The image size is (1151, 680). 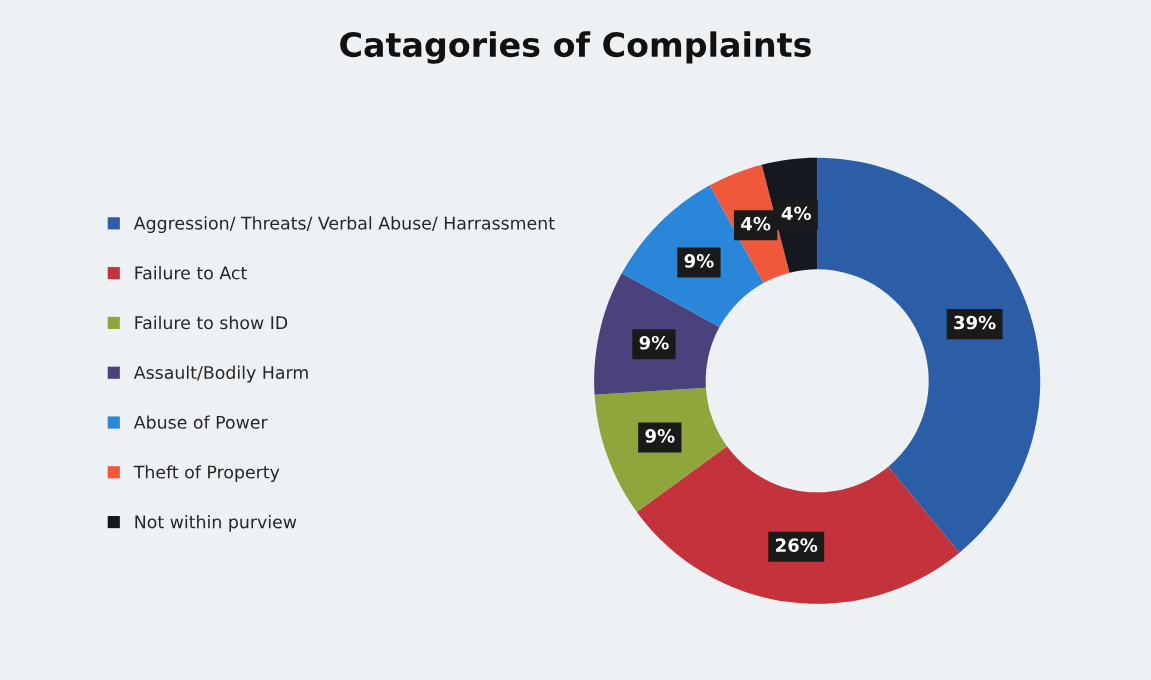 I want to click on legend-label: Failure to show ID, so click(x=211, y=322).